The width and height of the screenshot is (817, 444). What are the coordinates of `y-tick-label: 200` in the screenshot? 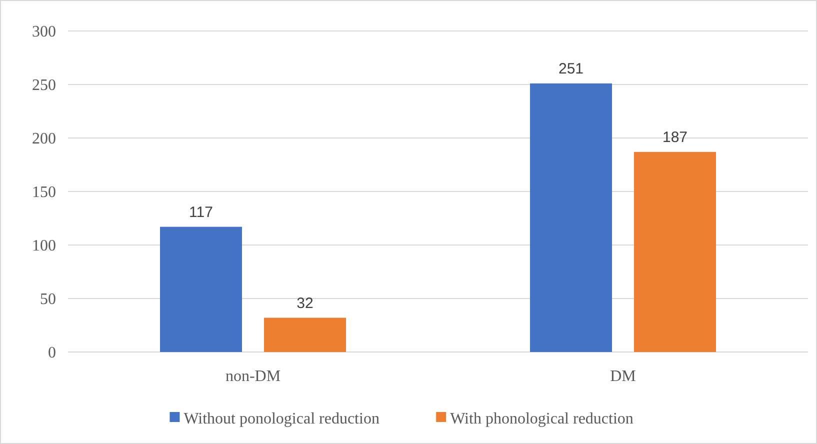 It's located at (44, 139).